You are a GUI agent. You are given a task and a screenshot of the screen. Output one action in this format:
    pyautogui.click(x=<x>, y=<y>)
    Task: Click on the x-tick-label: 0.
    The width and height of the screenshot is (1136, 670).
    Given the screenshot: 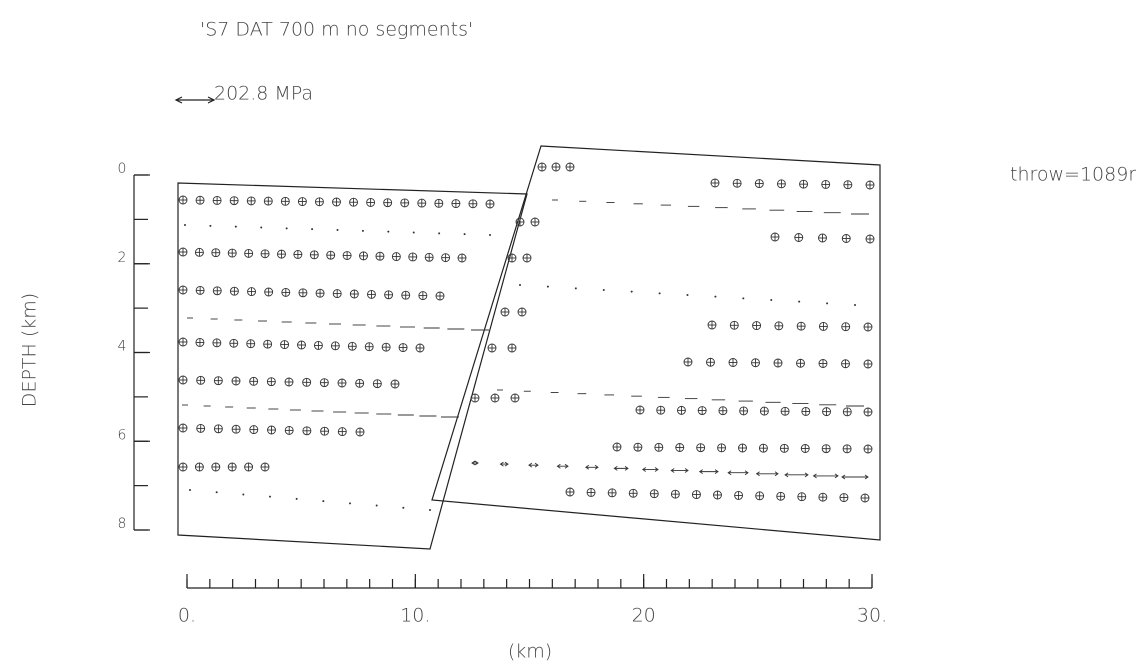 What is the action you would take?
    pyautogui.click(x=187, y=616)
    